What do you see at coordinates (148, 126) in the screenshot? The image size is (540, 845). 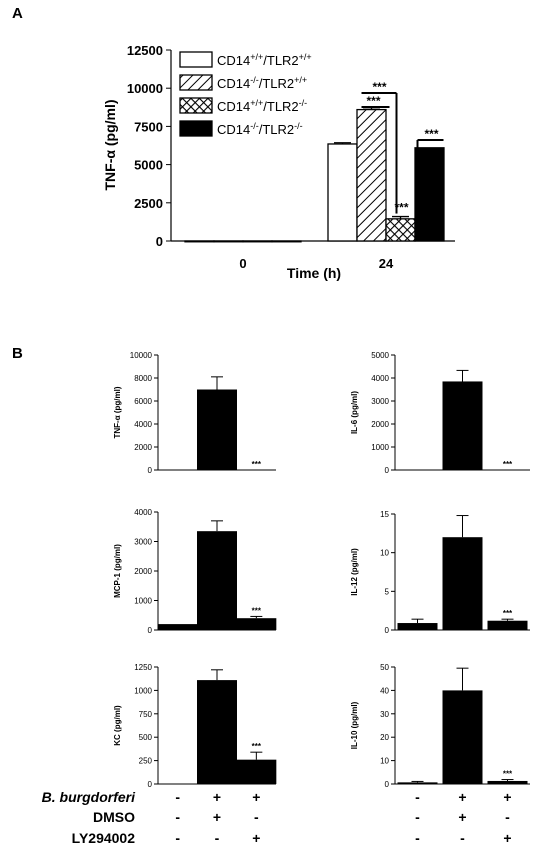 I see `y-tick-label: 7500` at bounding box center [148, 126].